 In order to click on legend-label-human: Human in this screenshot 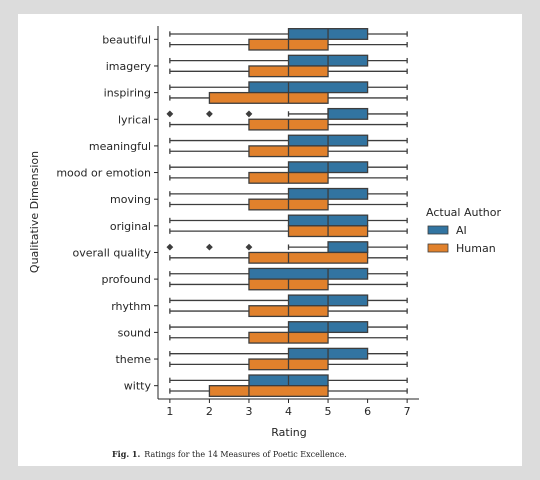, I will do `click(476, 248)`.